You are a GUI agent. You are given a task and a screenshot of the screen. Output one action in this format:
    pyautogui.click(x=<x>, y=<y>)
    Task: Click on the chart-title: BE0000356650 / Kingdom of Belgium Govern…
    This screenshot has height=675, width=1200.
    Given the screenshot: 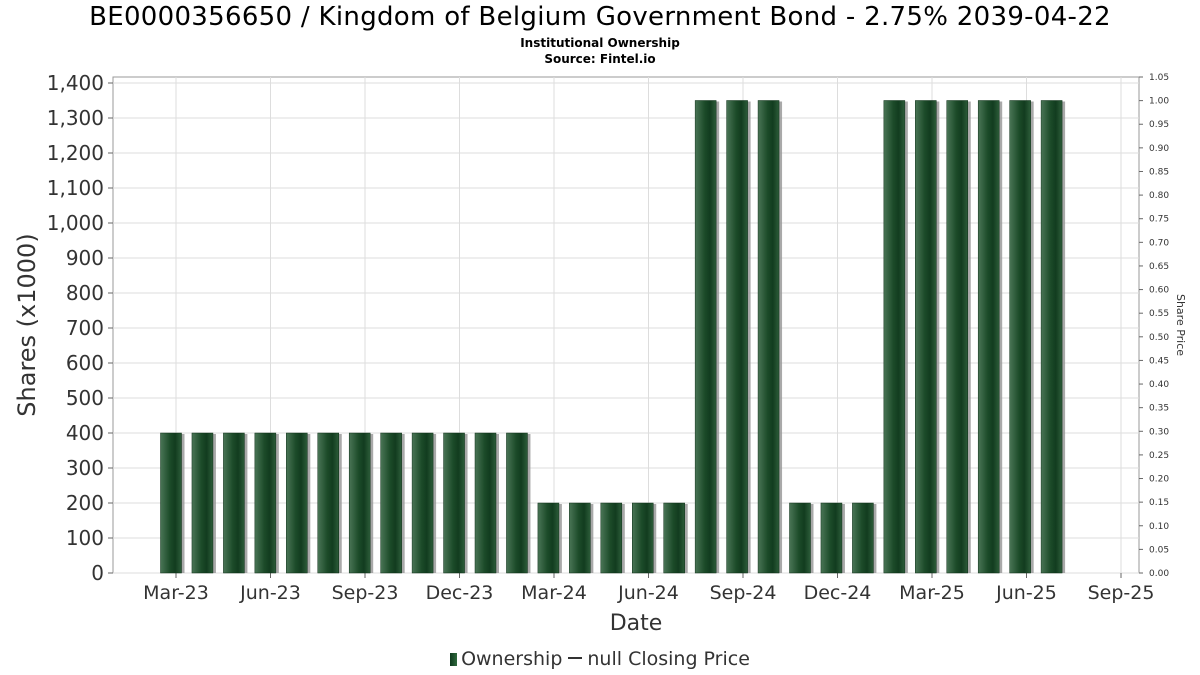 What is the action you would take?
    pyautogui.click(x=600, y=17)
    